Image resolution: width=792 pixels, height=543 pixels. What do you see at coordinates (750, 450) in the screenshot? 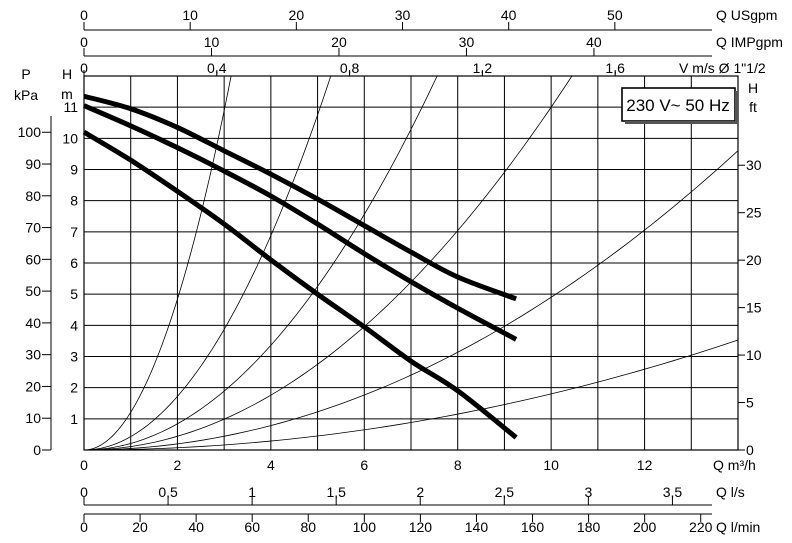
I see `feet-tick-label: 0` at bounding box center [750, 450].